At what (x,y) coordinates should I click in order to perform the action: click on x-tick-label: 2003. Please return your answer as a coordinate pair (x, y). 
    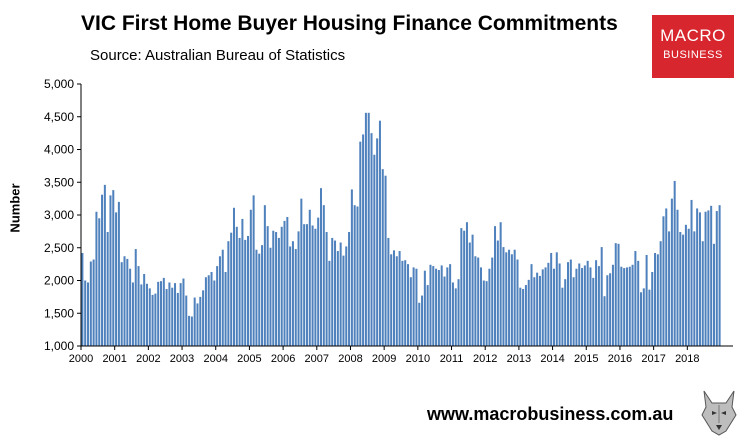
    Looking at the image, I should click on (182, 359).